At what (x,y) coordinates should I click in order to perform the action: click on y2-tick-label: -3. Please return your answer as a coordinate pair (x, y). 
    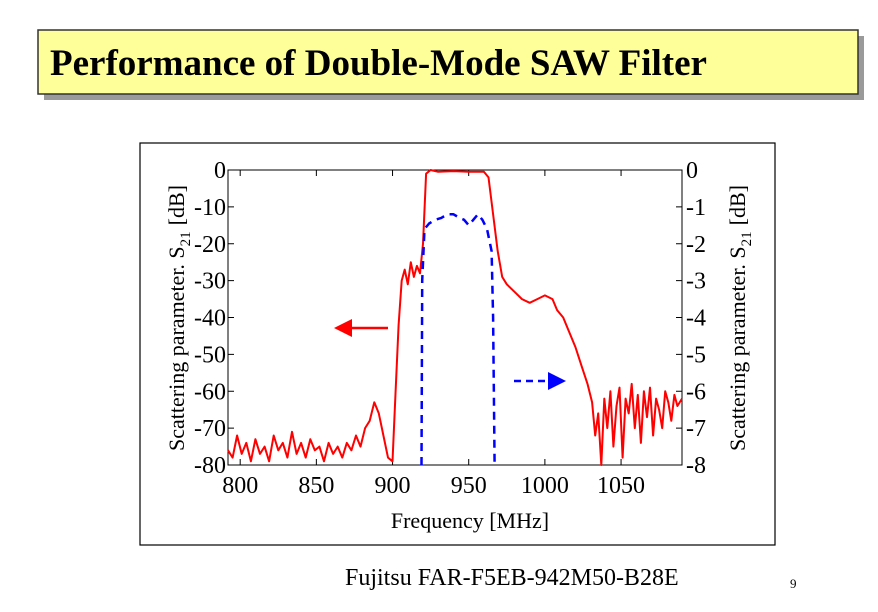
    Looking at the image, I should click on (696, 282).